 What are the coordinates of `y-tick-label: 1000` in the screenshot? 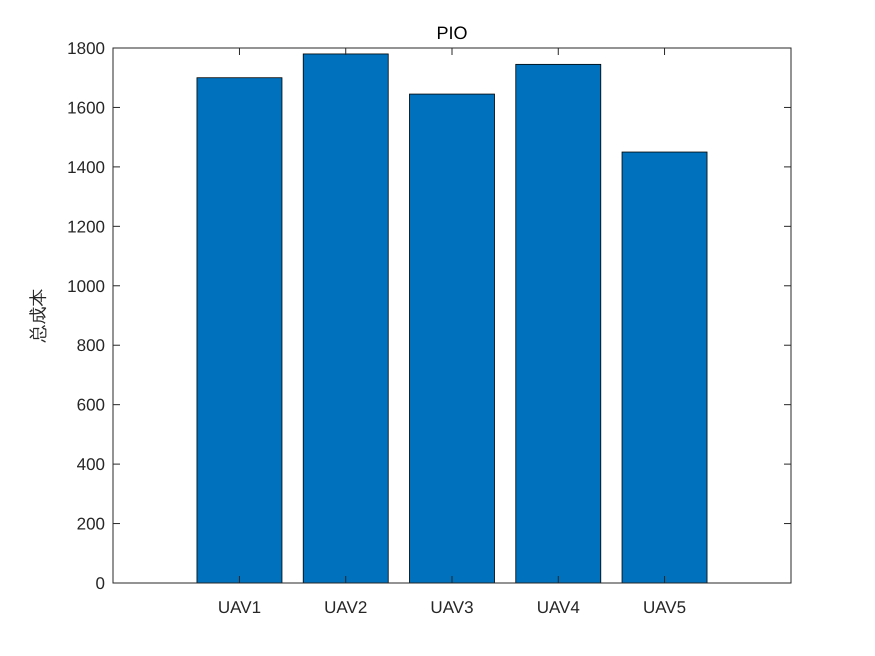 It's located at (86, 286).